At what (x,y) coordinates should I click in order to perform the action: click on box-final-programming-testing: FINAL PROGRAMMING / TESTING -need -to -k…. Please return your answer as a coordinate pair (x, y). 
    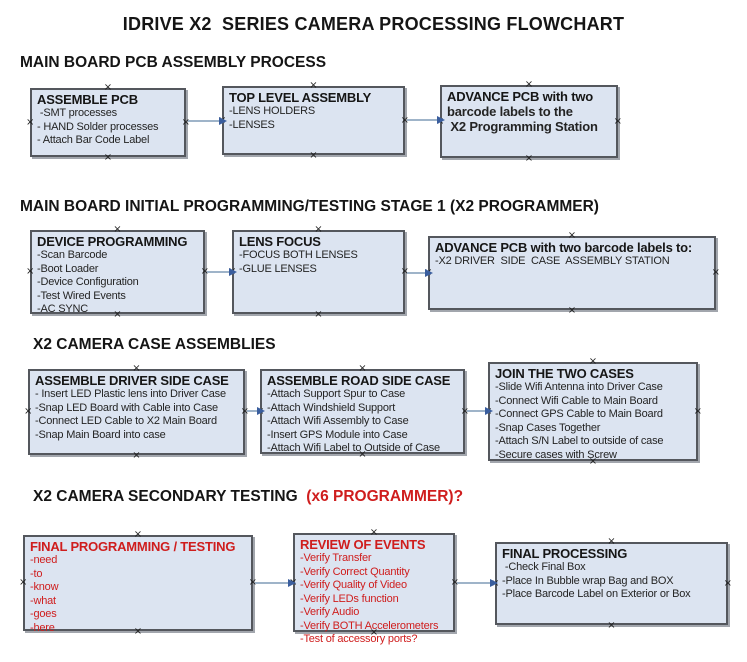
    Looking at the image, I should click on (138, 584).